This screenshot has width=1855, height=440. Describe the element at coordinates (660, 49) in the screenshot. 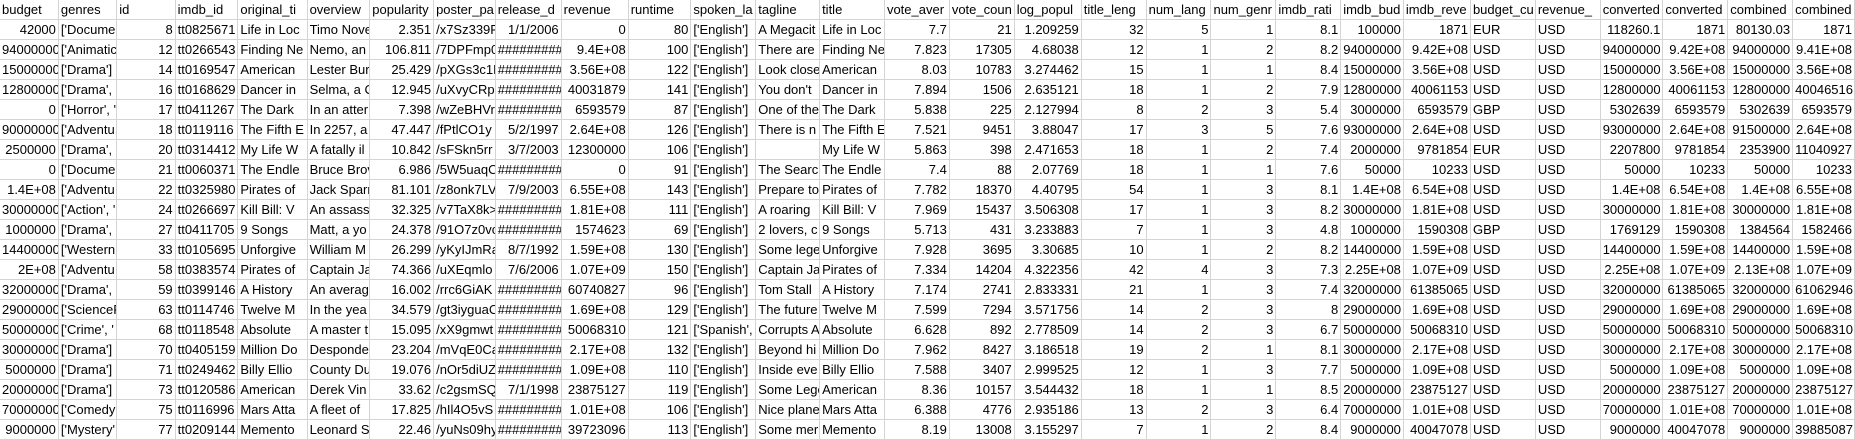

I see `cell-runtime: 100` at that location.